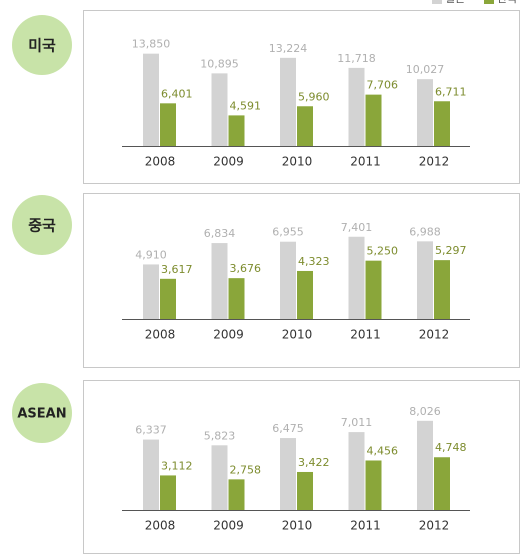 The width and height of the screenshot is (528, 555). What do you see at coordinates (177, 269) in the screenshot?
I see `value-label: 3,617` at bounding box center [177, 269].